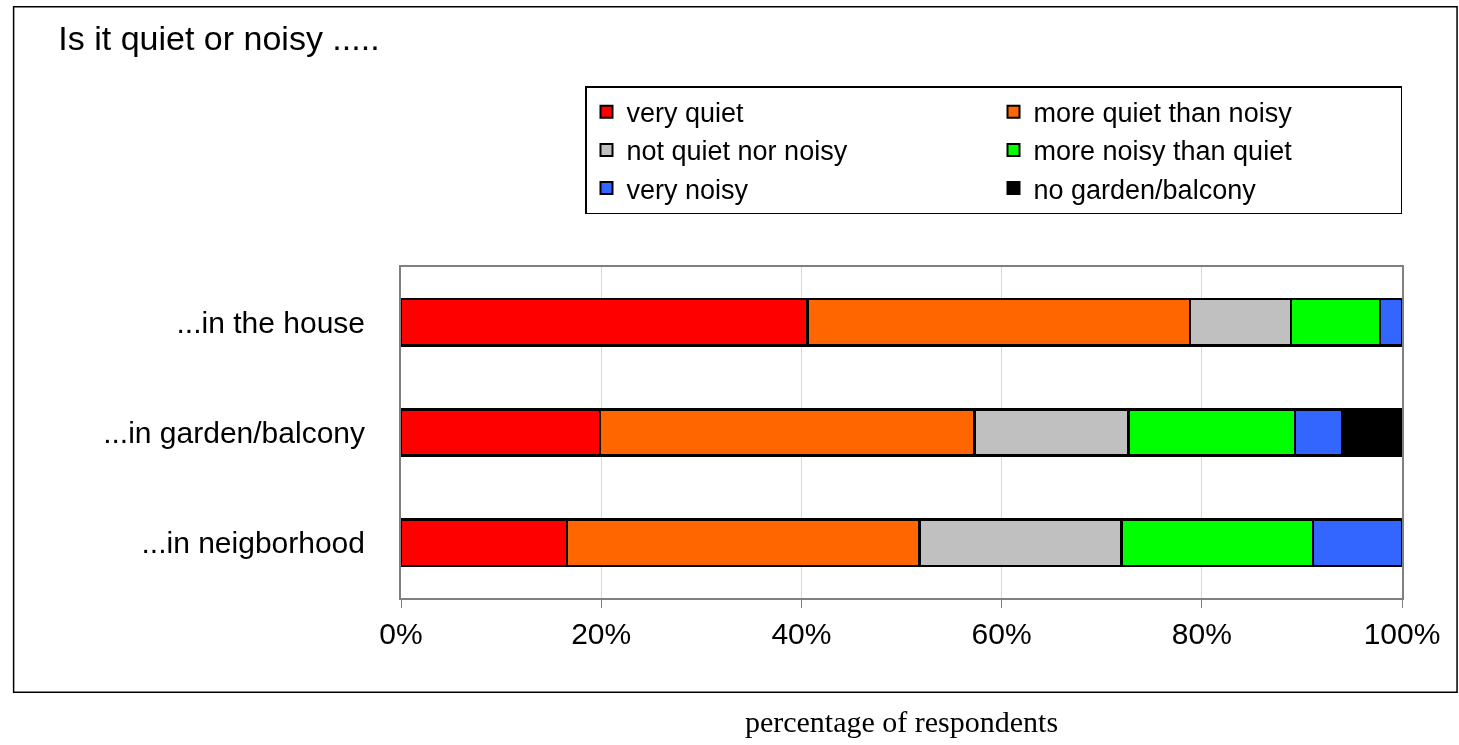  What do you see at coordinates (1145, 189) in the screenshot?
I see `legend-label: no garden/balcony` at bounding box center [1145, 189].